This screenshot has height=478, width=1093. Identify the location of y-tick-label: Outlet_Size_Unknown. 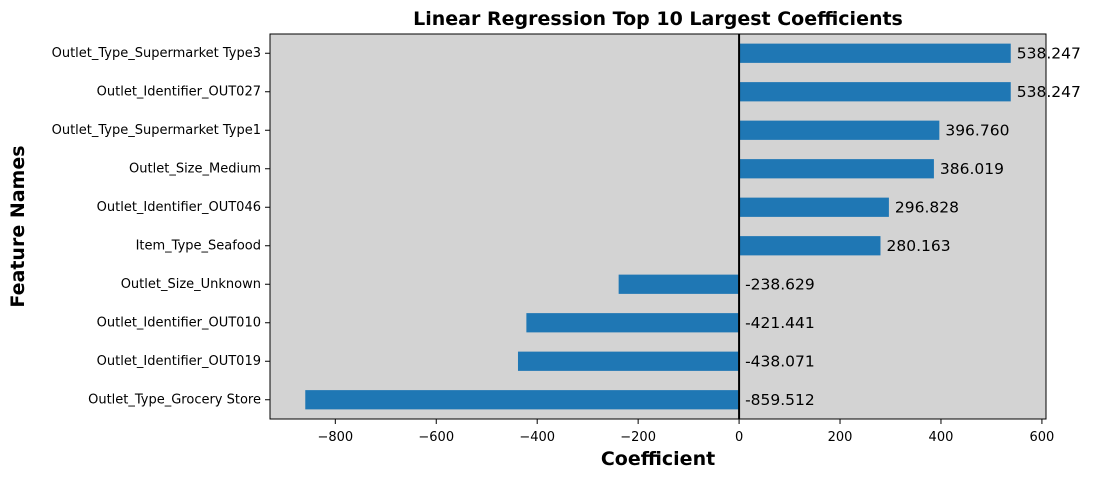
(191, 284).